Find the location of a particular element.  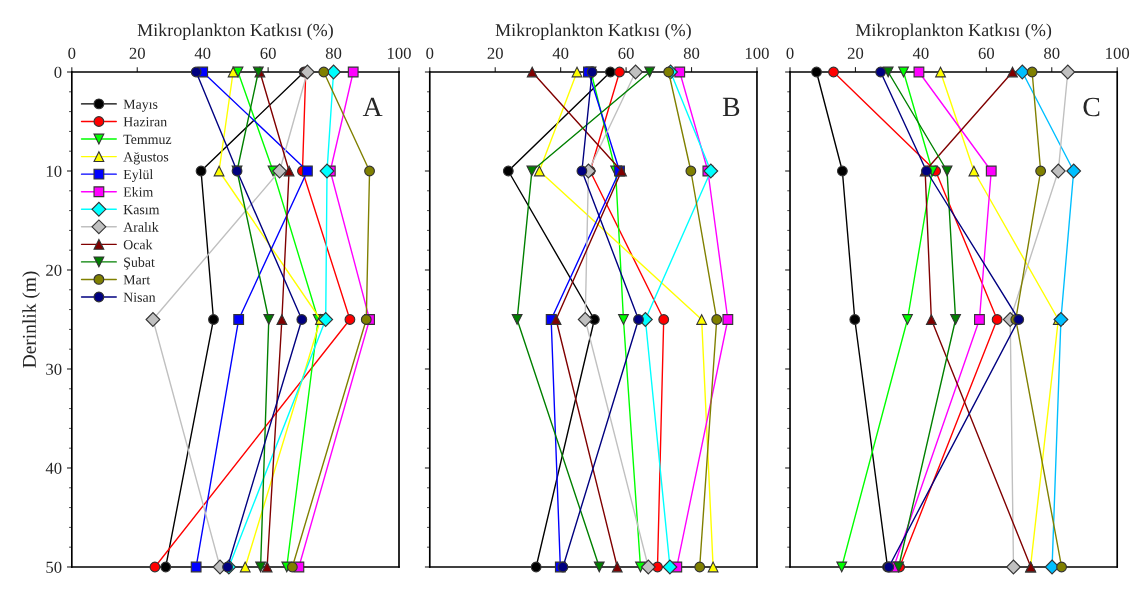

y-tick-label: 30 is located at coordinates (54, 369).